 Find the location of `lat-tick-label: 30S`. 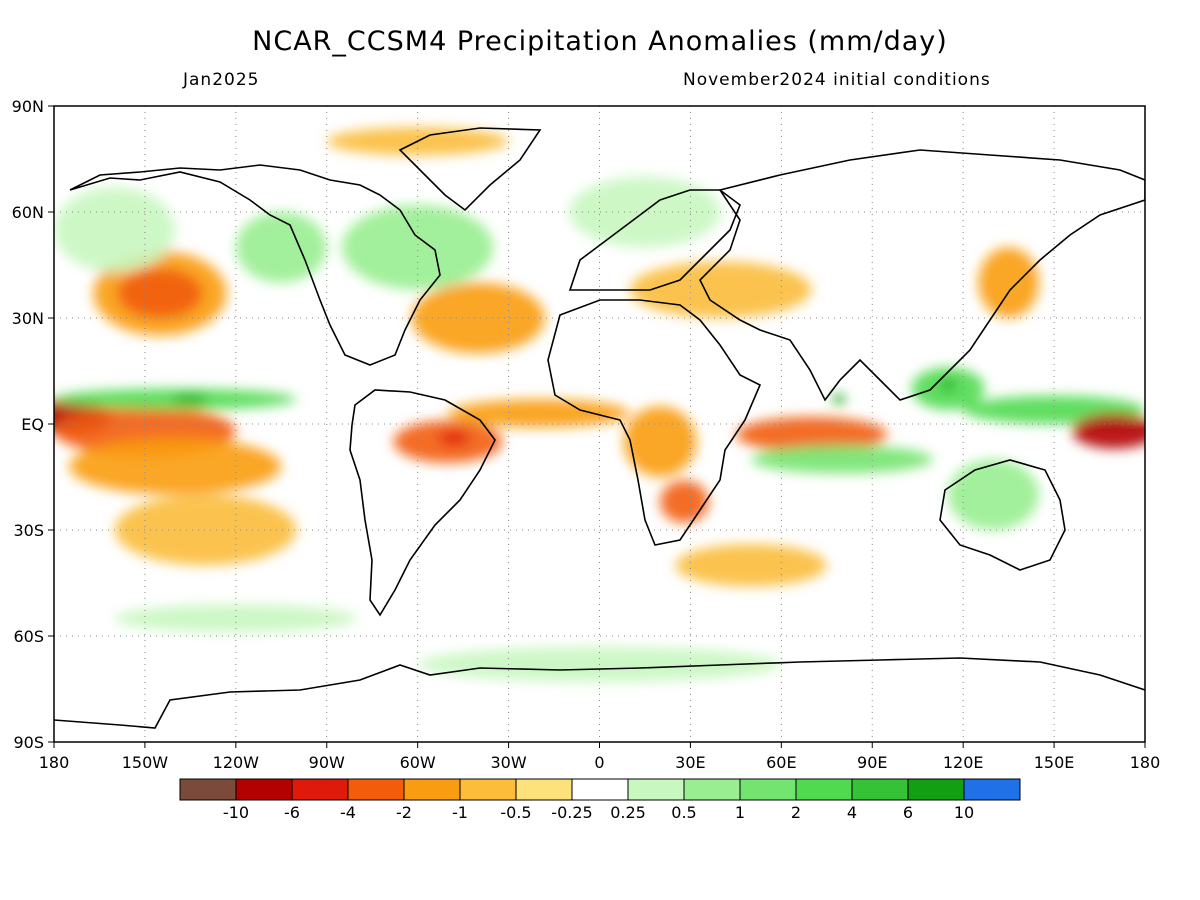

lat-tick-label: 30S is located at coordinates (28, 530).